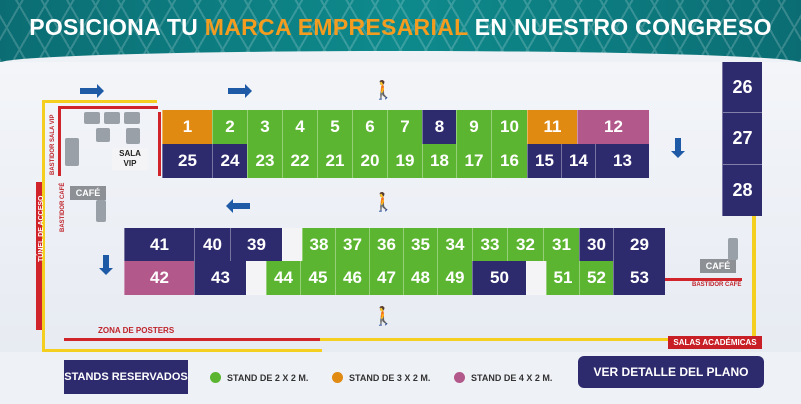 The image size is (801, 404). I want to click on cafe-right-bar, so click(703, 279).